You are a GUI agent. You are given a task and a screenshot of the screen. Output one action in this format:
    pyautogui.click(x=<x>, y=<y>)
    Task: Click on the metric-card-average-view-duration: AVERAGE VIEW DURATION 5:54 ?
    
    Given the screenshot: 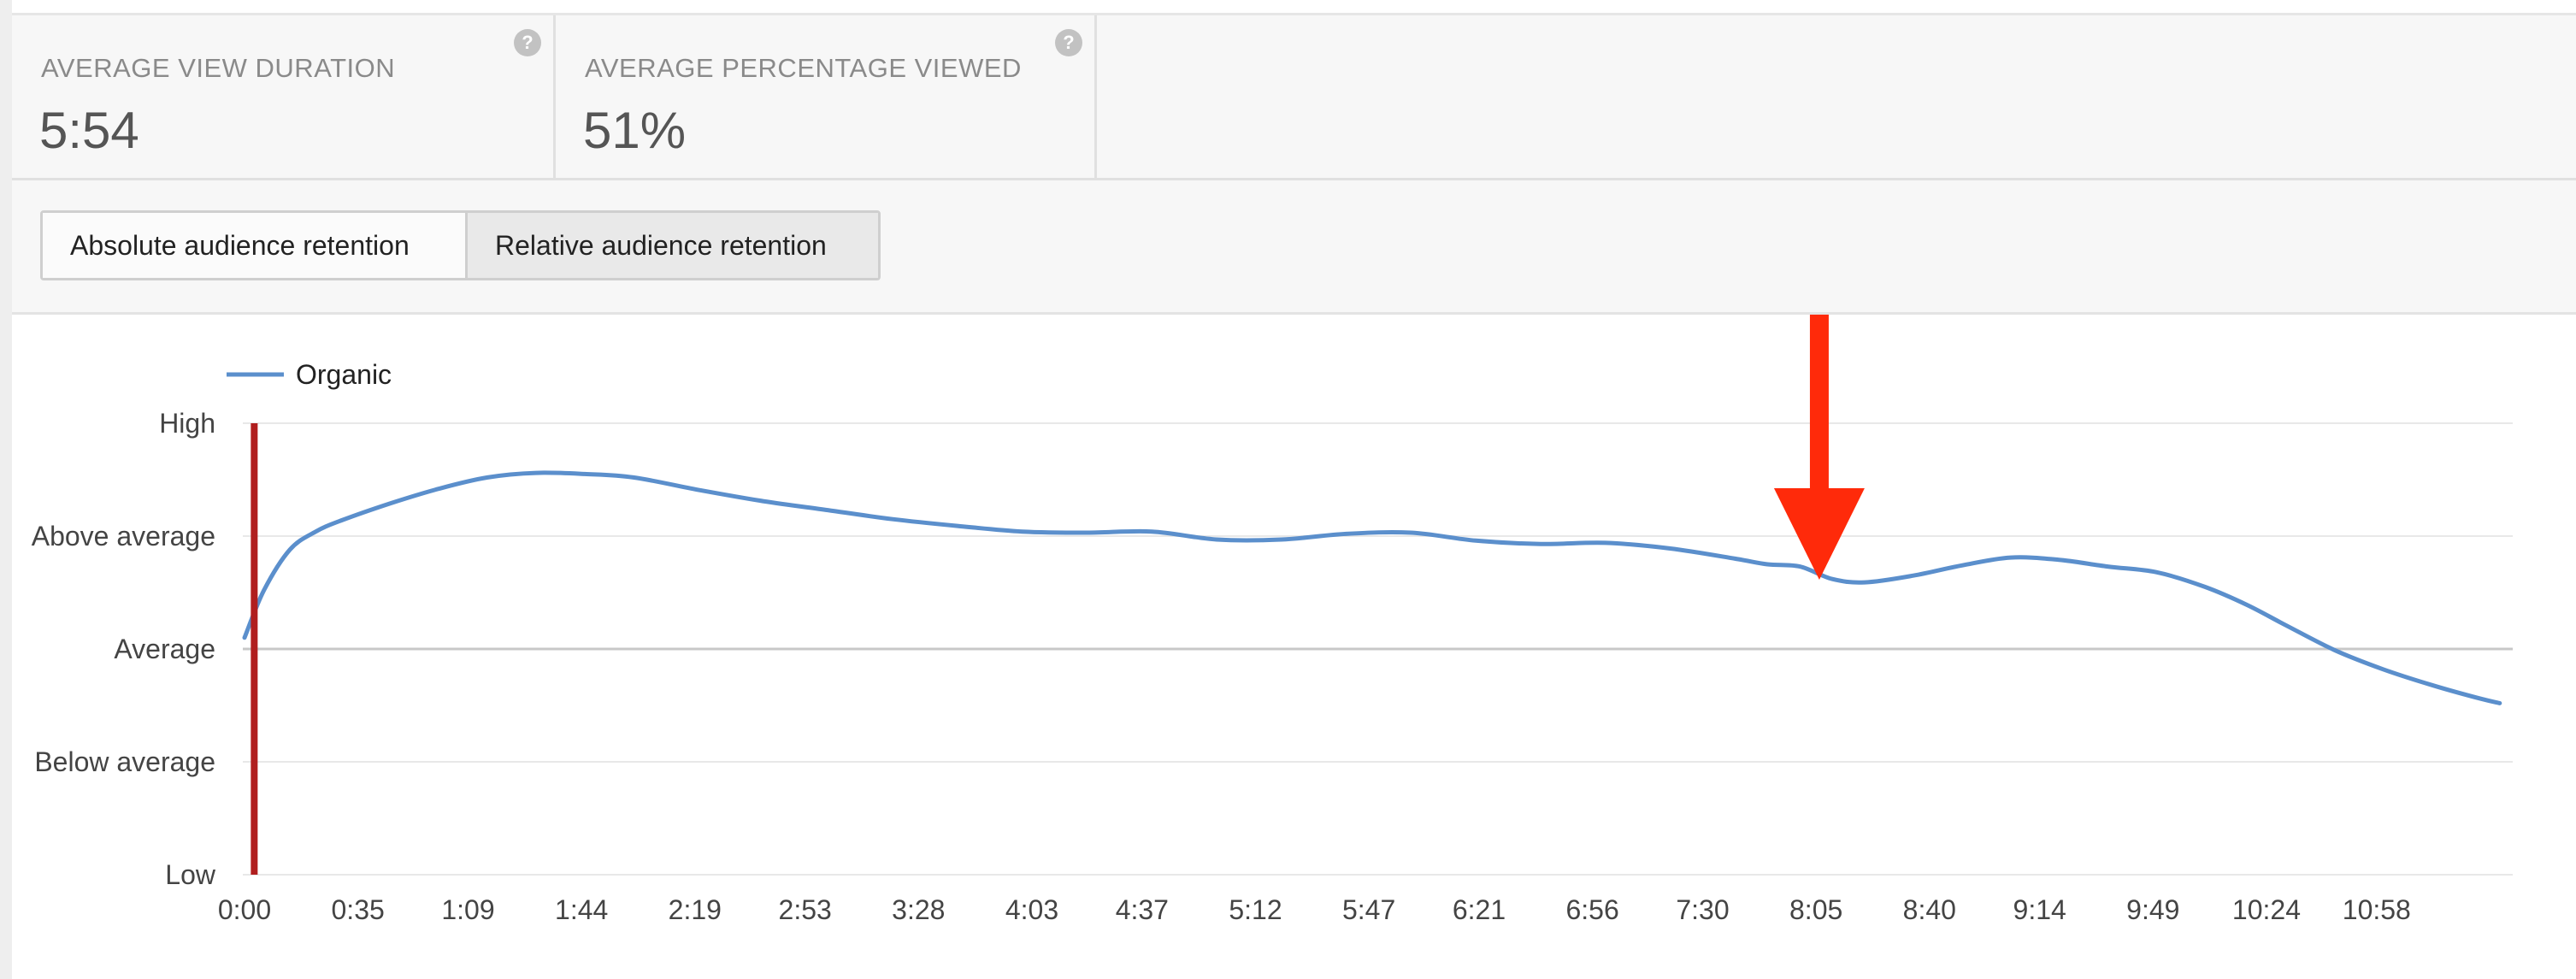 What is the action you would take?
    pyautogui.click(x=284, y=96)
    